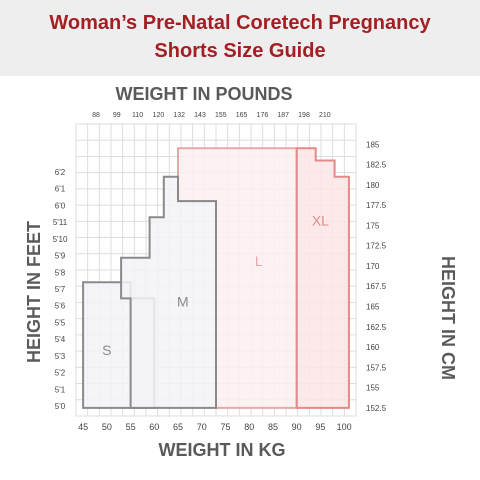  What do you see at coordinates (60, 189) in the screenshot?
I see `left-tick-label: 6'1` at bounding box center [60, 189].